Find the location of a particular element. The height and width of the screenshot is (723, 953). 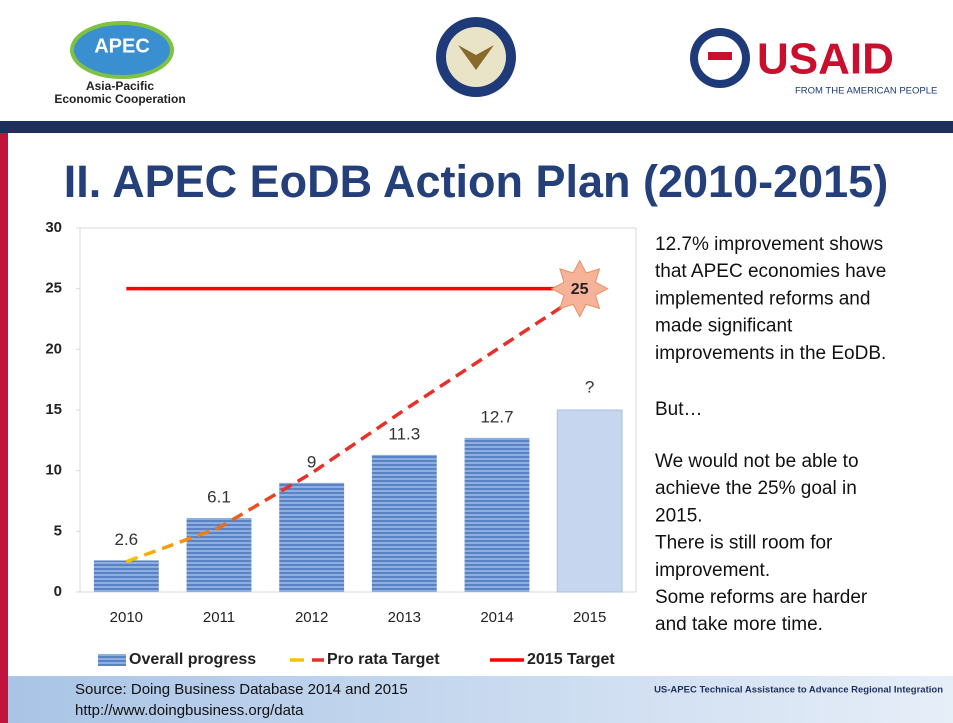

projected-bar is located at coordinates (589, 501).